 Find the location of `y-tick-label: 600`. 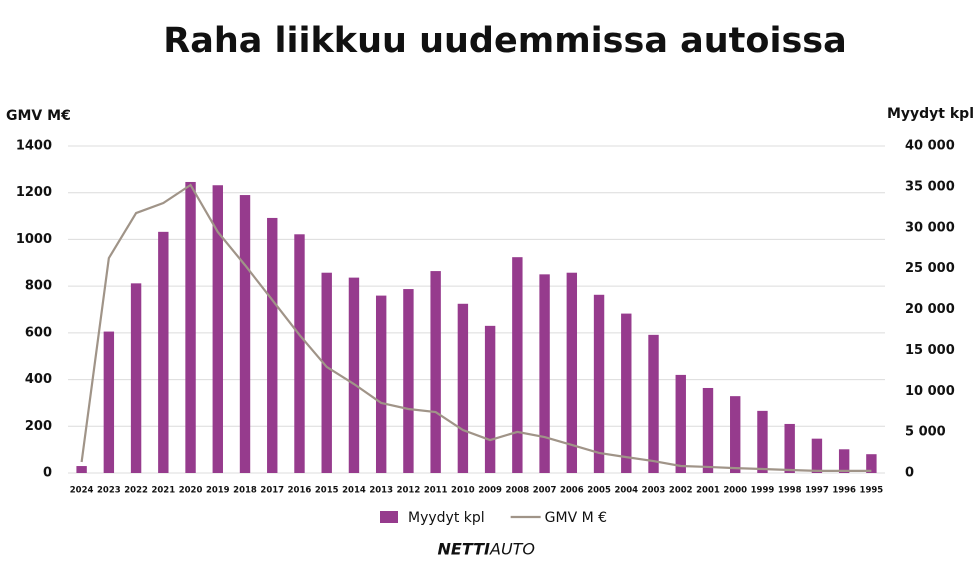

y-tick-label: 600 is located at coordinates (38, 332).